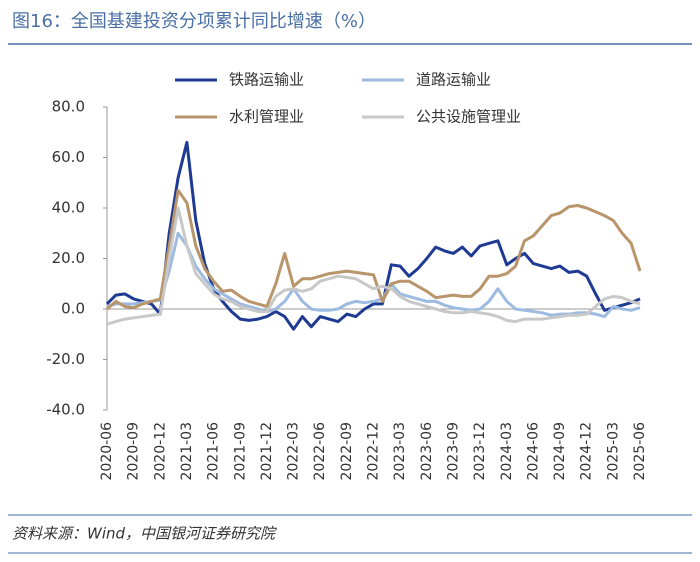  Describe the element at coordinates (267, 451) in the screenshot. I see `x-tick-label: 2021-12` at that location.